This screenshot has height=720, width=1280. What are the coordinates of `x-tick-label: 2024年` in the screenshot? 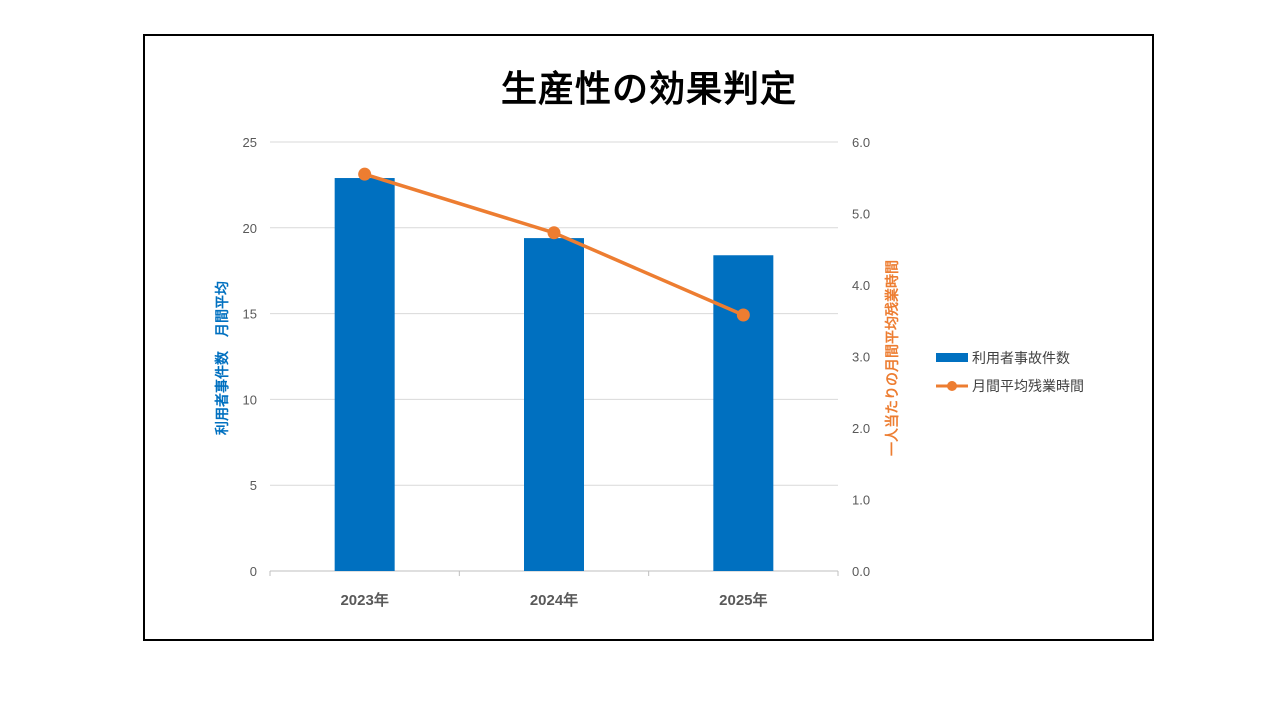 It's located at (554, 600).